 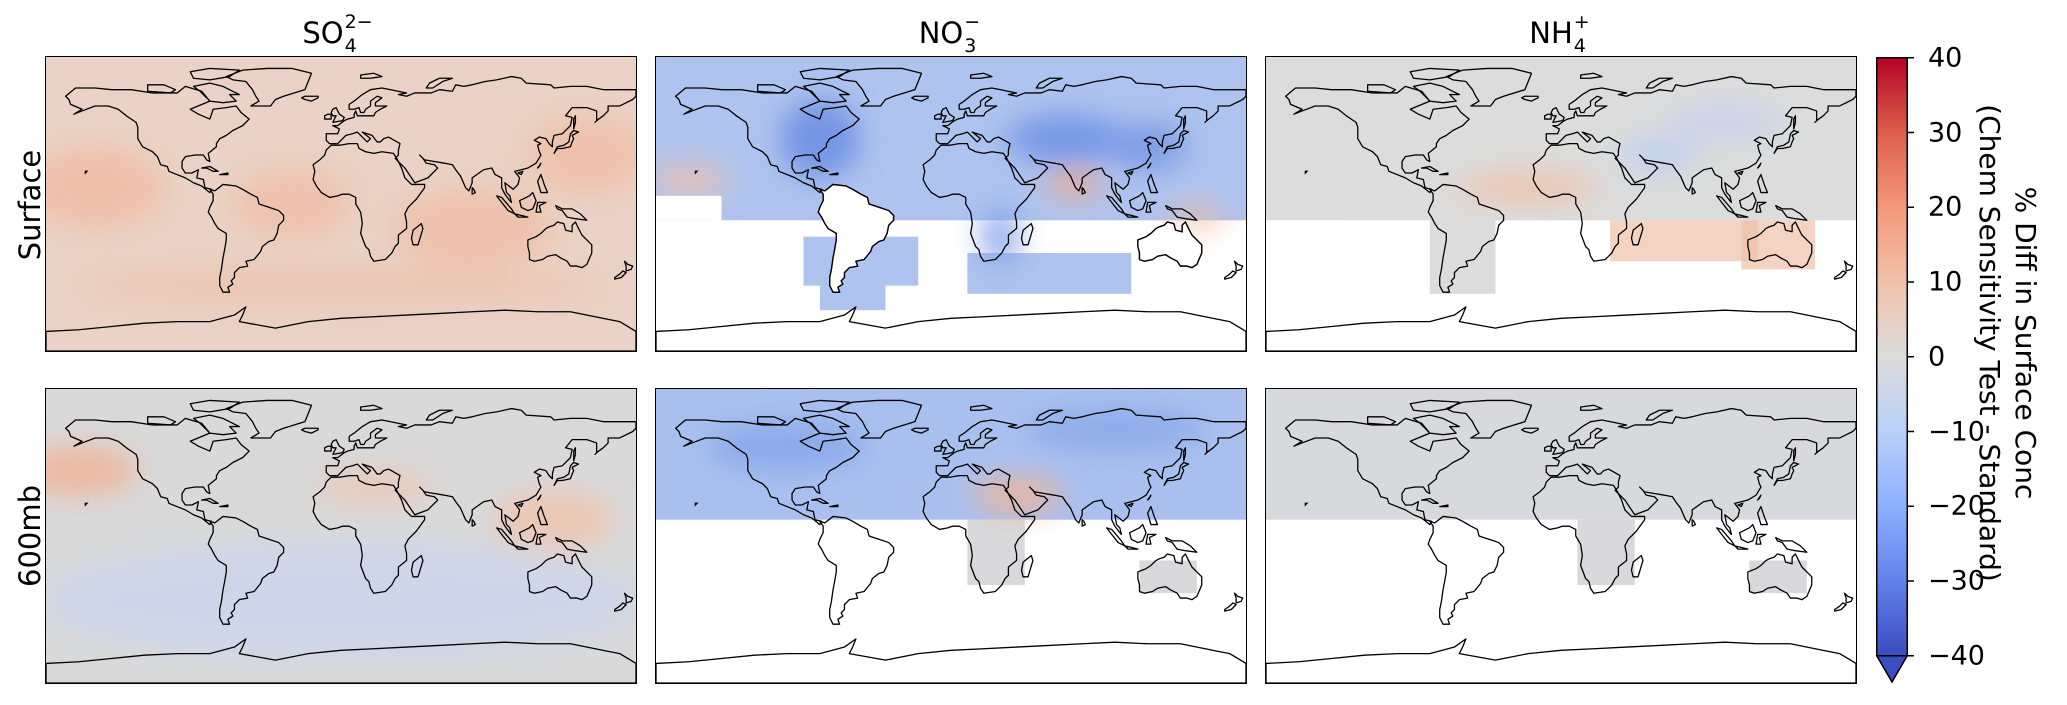 What do you see at coordinates (596, 121) in the screenshot?
I see `kamchatka-islands-coastline` at bounding box center [596, 121].